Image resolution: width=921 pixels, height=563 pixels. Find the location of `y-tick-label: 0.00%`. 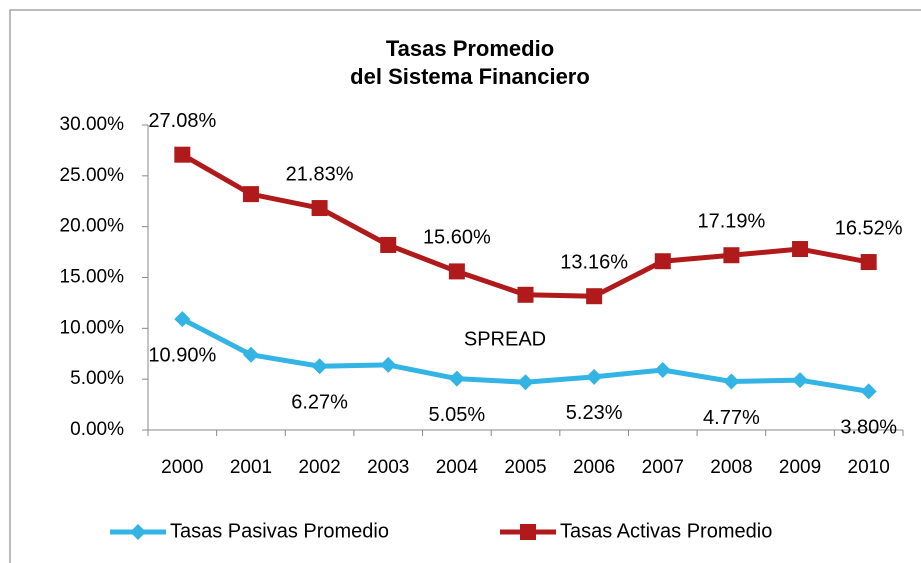

y-tick-label: 0.00% is located at coordinates (97, 429).